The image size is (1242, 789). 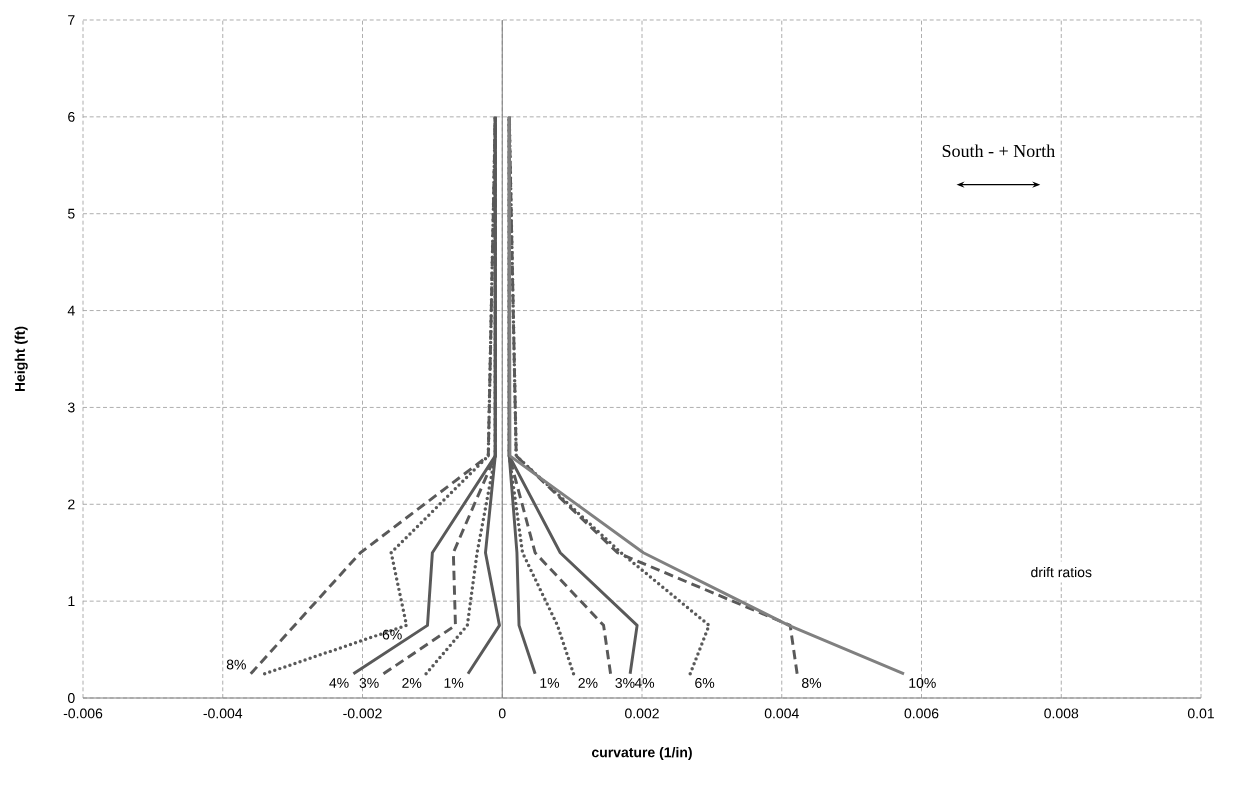 What do you see at coordinates (642, 713) in the screenshot?
I see `x-tick-label: 0.002` at bounding box center [642, 713].